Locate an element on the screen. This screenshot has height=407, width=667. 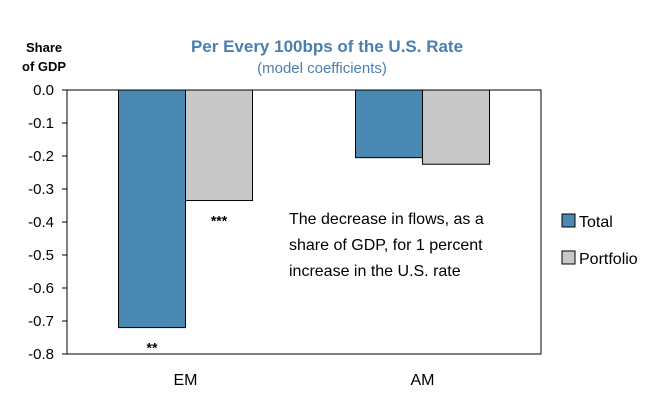
y-tick-label: -0.8 is located at coordinates (41, 354).